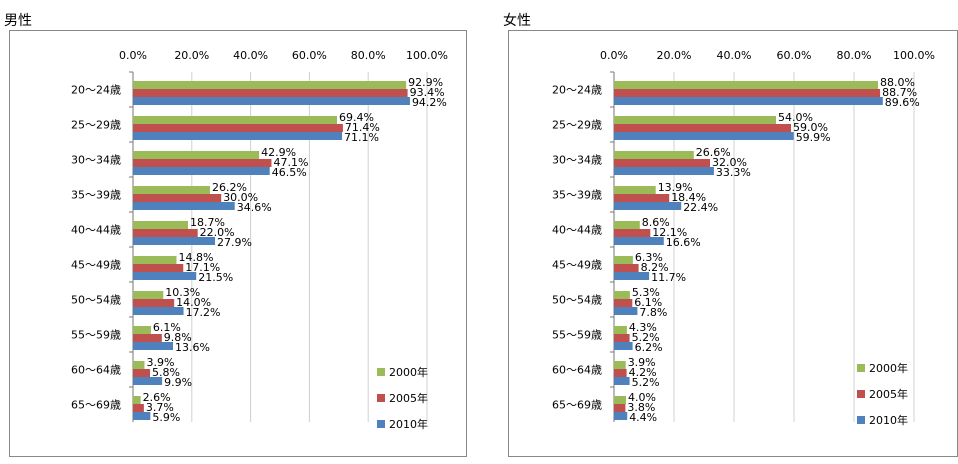  What do you see at coordinates (646, 337) in the screenshot?
I see `female-data-label-2005: 5.2%` at bounding box center [646, 337].